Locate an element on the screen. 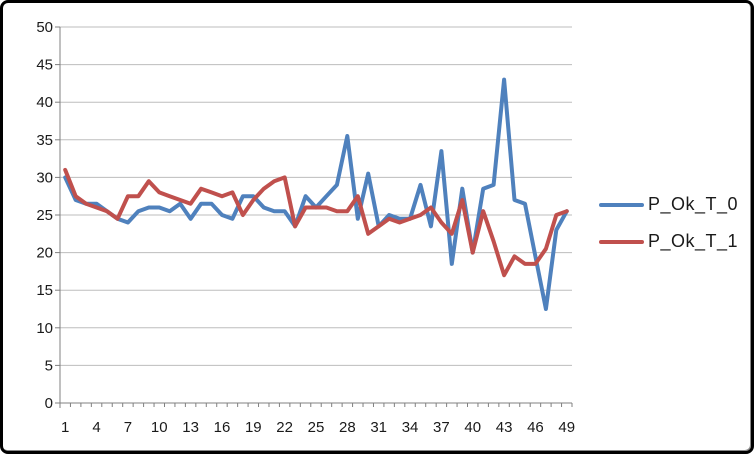 The height and width of the screenshot is (454, 754). x-axis-label: 7 is located at coordinates (128, 427).